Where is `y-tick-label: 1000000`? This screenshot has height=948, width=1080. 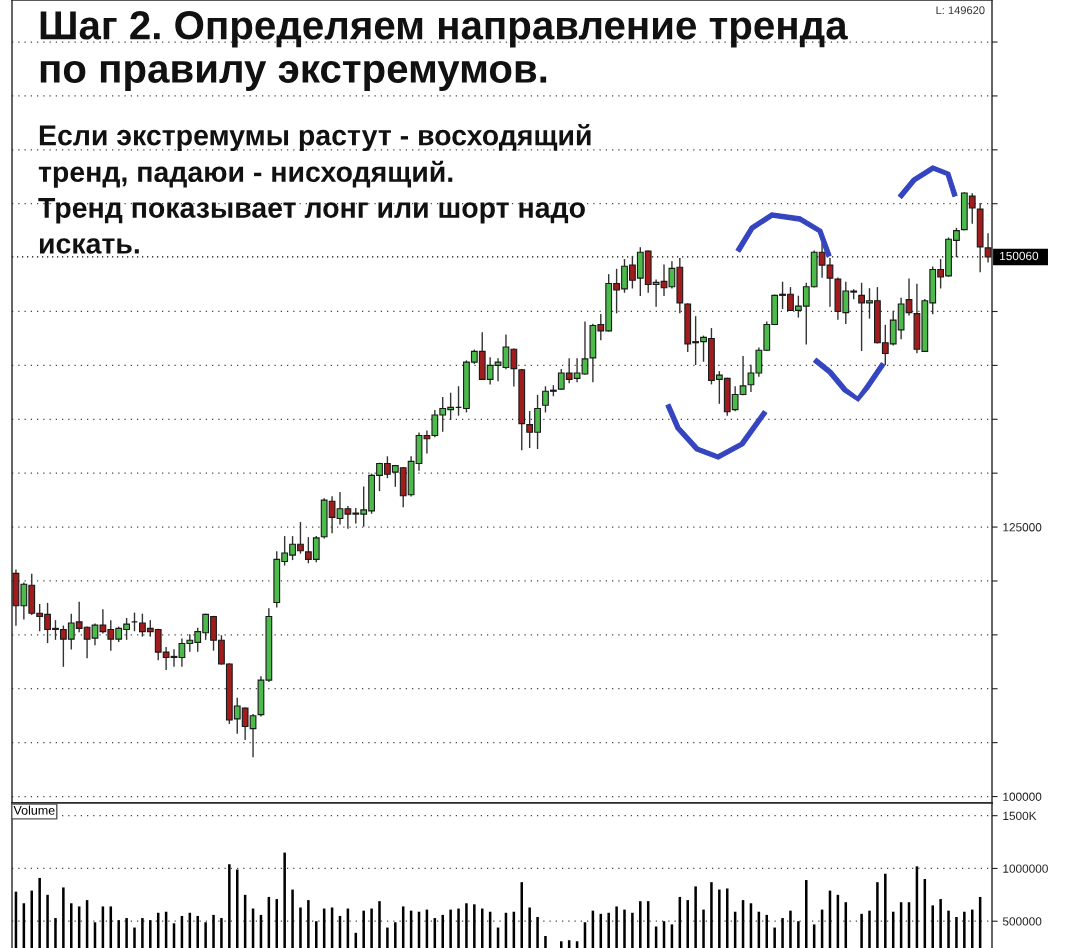 y-tick-label: 1000000 is located at coordinates (1025, 868).